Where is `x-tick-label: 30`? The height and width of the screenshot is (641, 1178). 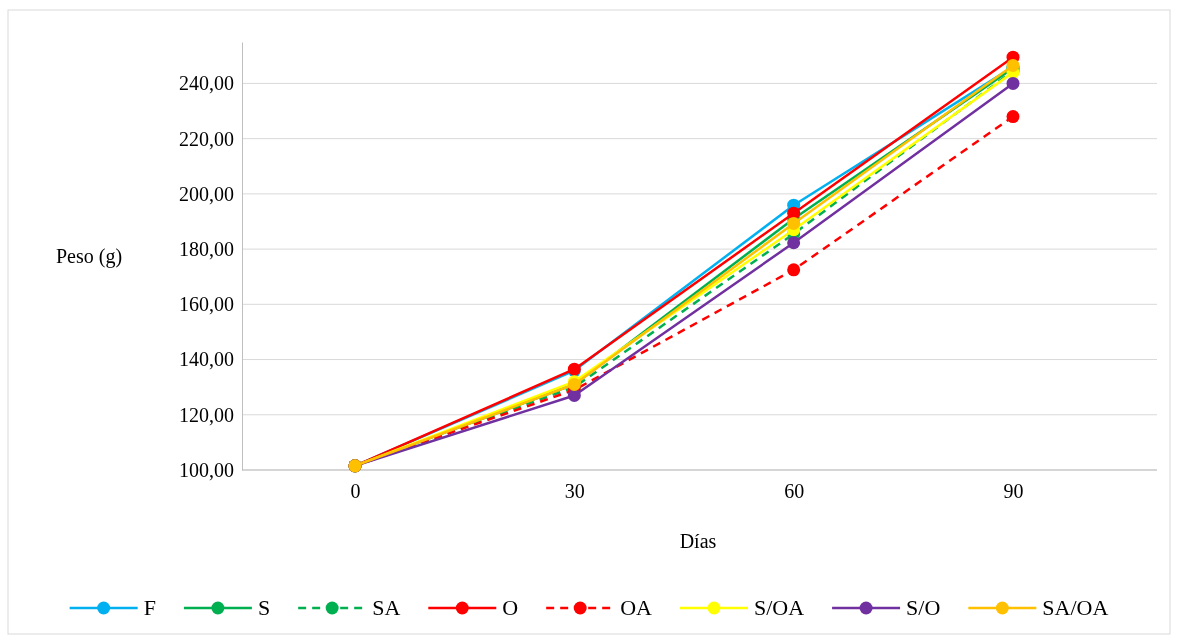
x-tick-label: 30 is located at coordinates (574, 491).